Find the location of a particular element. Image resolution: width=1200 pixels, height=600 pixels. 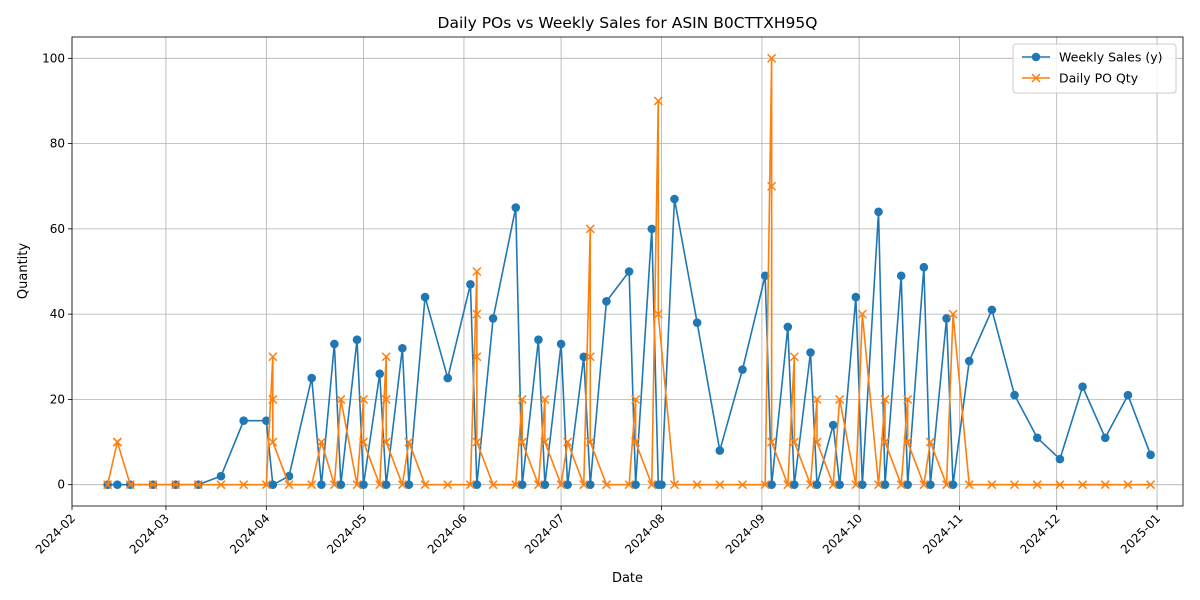

x-tick-label: 2024-09 is located at coordinates (745, 533).